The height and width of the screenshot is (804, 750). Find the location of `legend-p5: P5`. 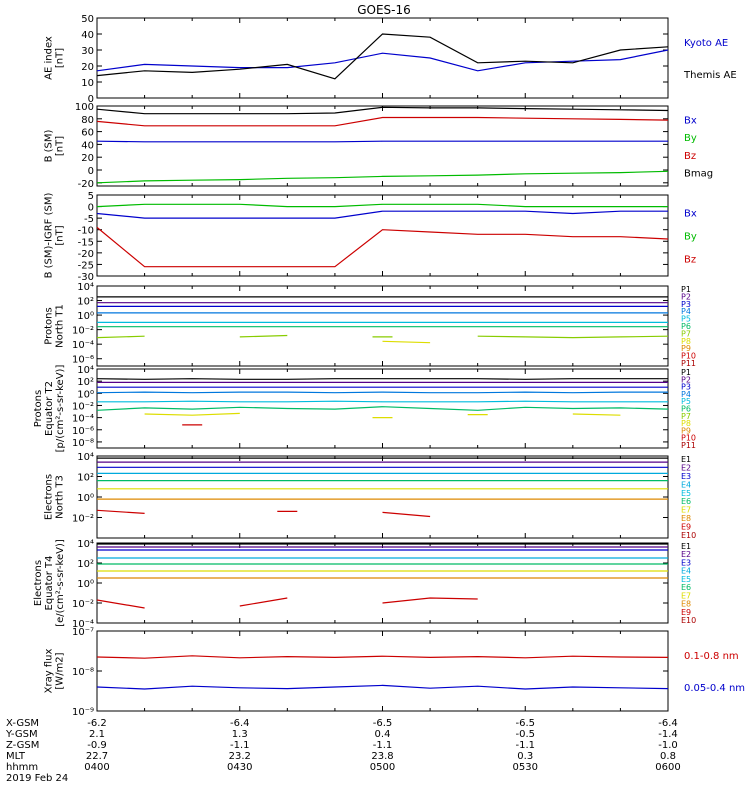

legend-p5: P5 is located at coordinates (686, 401).